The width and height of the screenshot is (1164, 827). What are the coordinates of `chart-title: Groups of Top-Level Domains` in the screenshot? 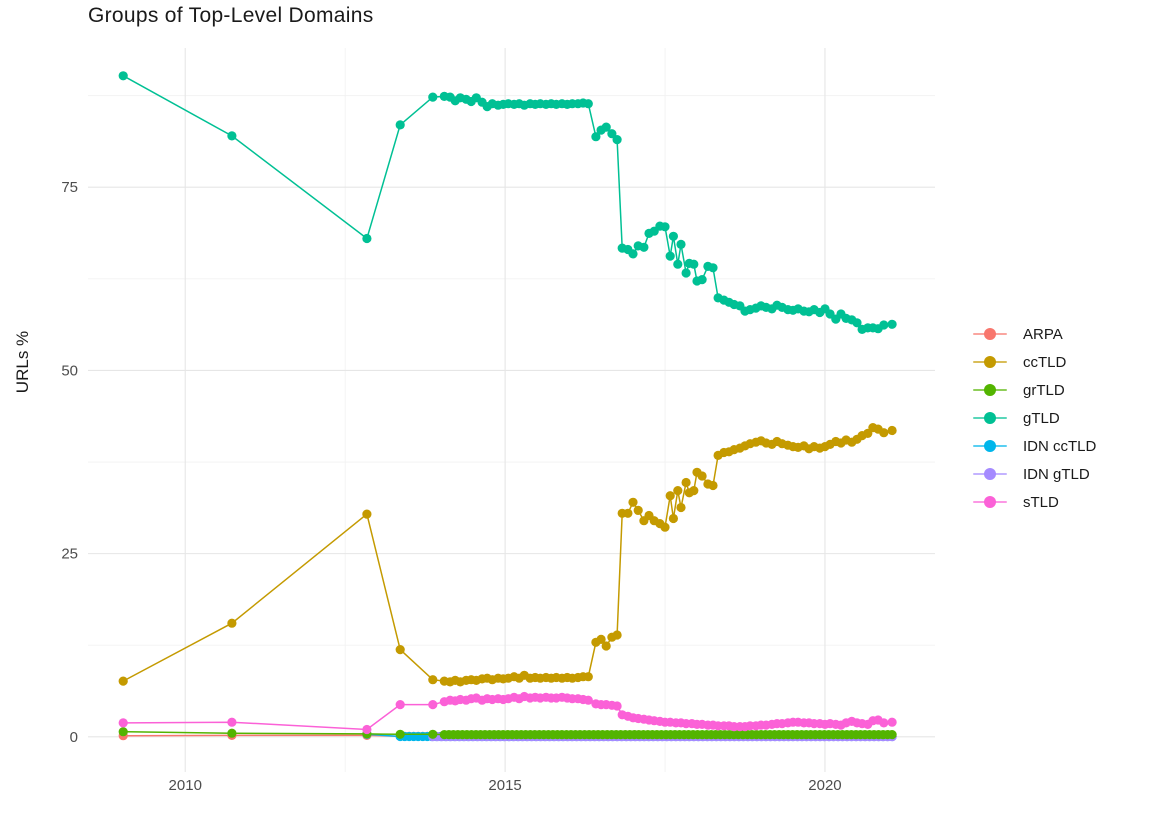 It's located at (231, 15).